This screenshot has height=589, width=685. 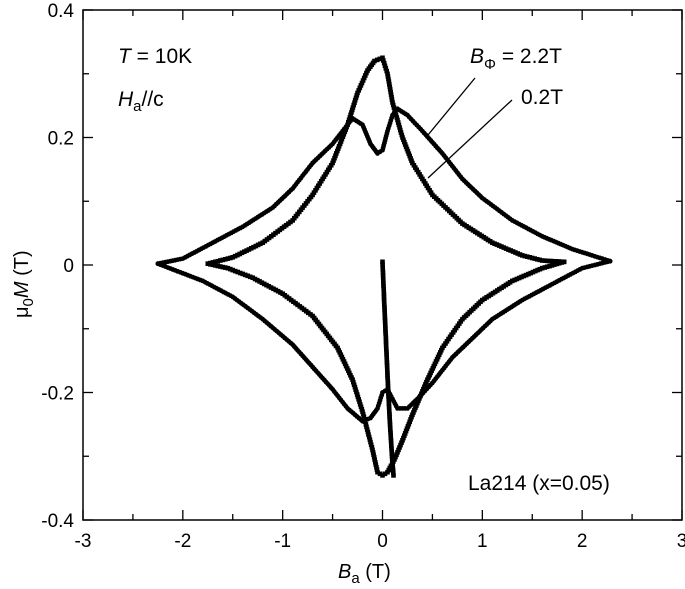 I want to click on x-tick-label: 1, so click(x=482, y=541).